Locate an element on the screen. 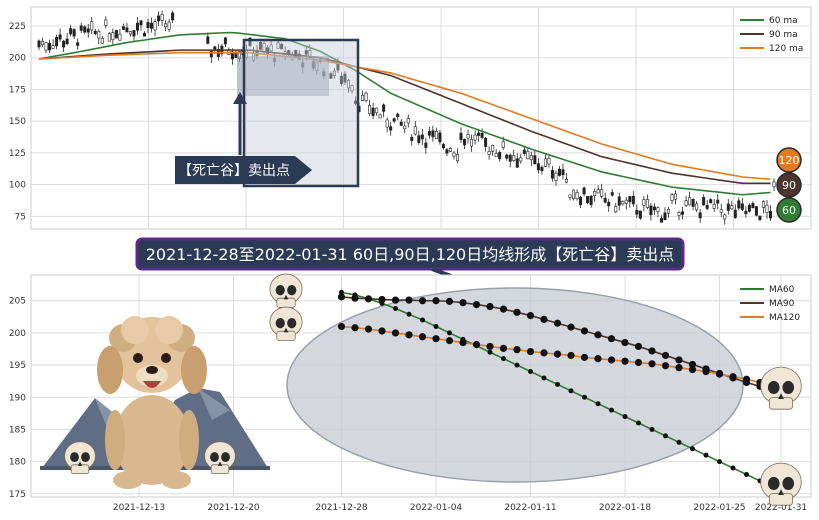 This screenshot has height=520, width=819. sell-point-label-text: 【死亡谷】卖出点 is located at coordinates (234, 171).